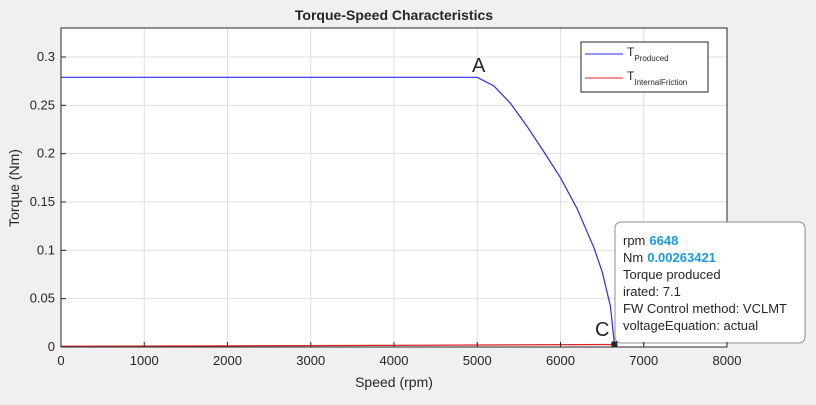  Describe the element at coordinates (42, 201) in the screenshot. I see `y-tick-label: 0.15` at that location.